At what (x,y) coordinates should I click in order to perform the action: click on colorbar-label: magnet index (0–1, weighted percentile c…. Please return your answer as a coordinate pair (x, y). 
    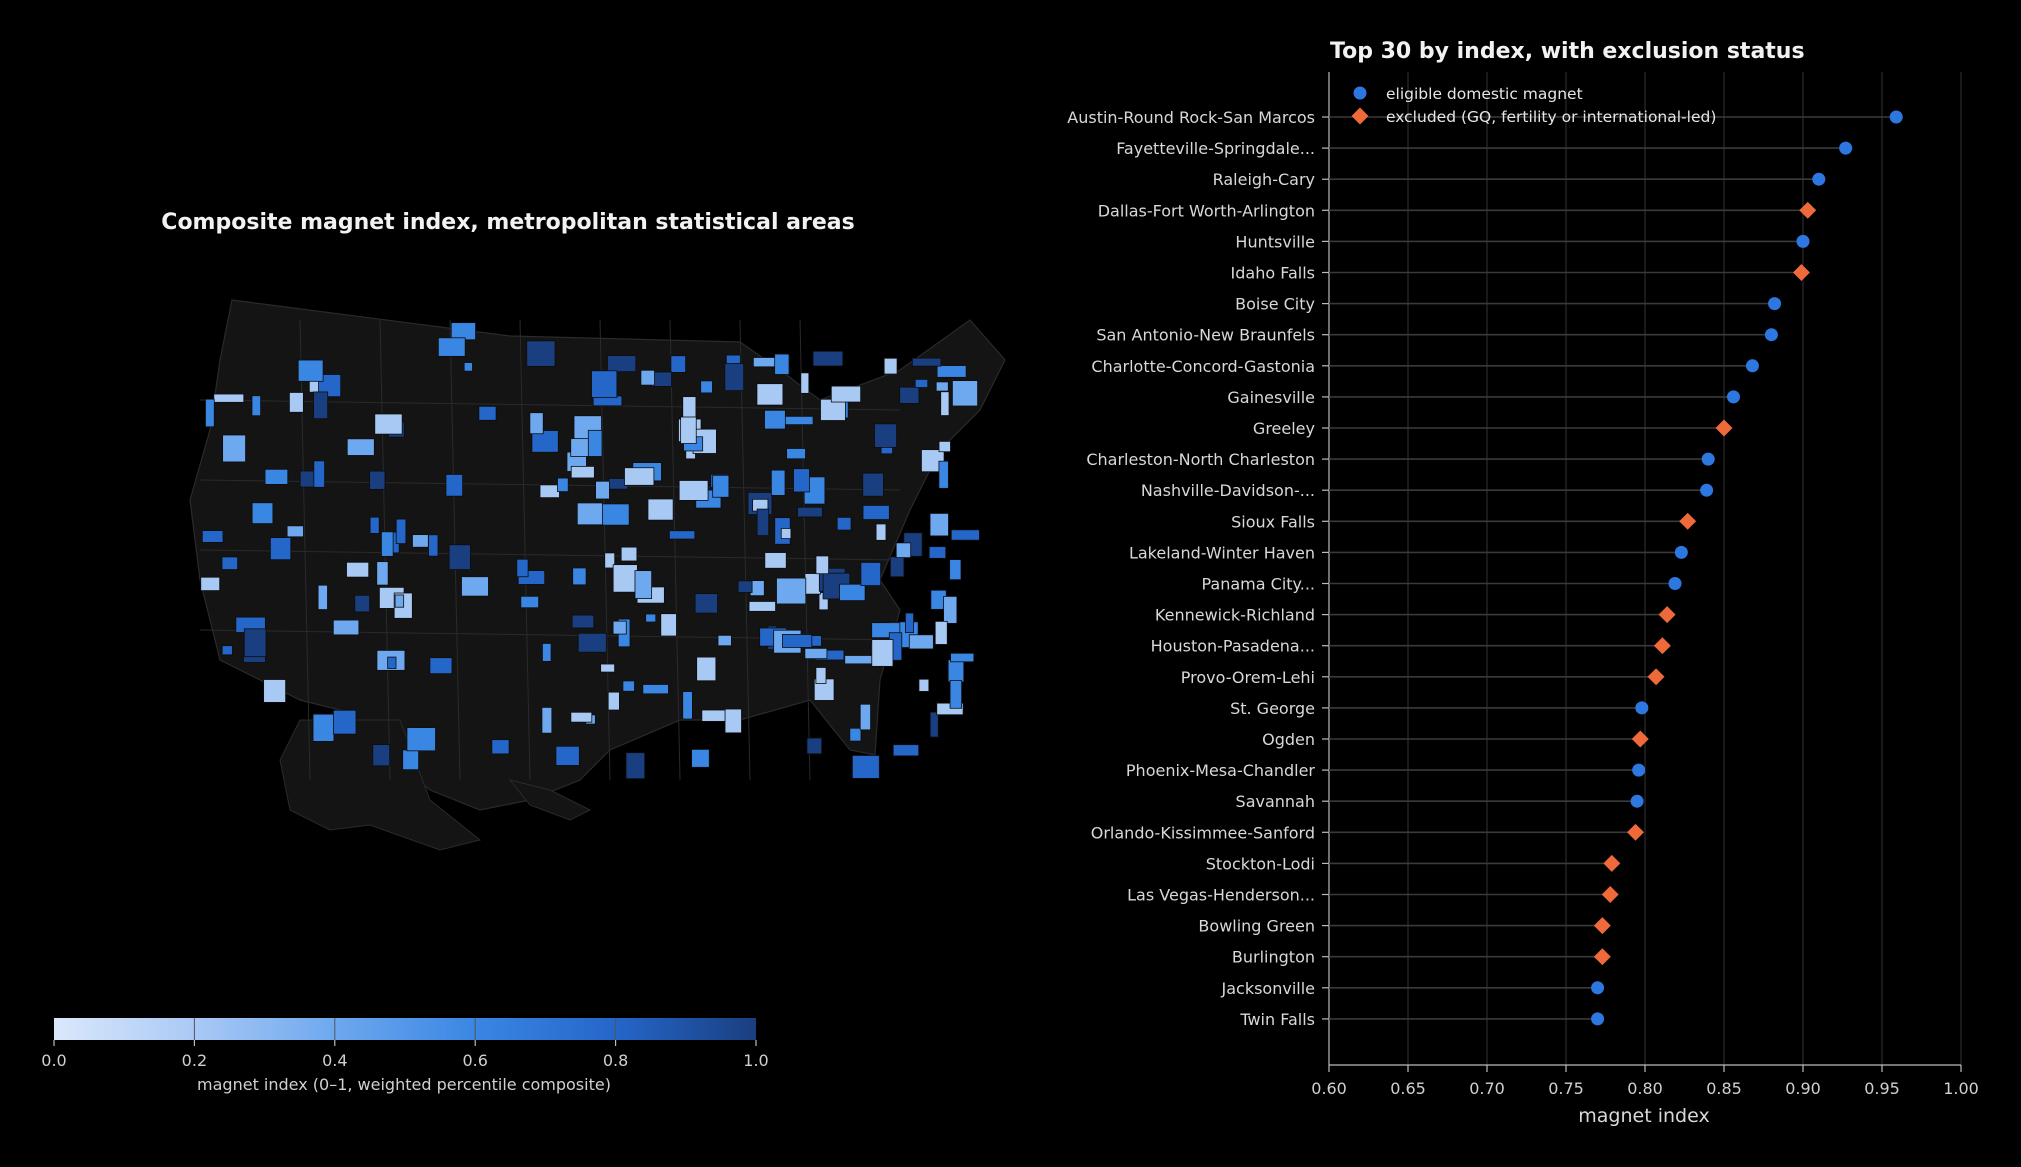
    Looking at the image, I should click on (404, 1084).